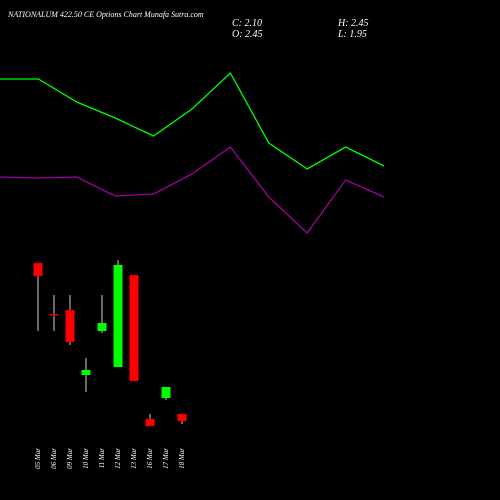 The height and width of the screenshot is (500, 500). What do you see at coordinates (70, 458) in the screenshot?
I see `x-tick-label: 09 Mar` at bounding box center [70, 458].